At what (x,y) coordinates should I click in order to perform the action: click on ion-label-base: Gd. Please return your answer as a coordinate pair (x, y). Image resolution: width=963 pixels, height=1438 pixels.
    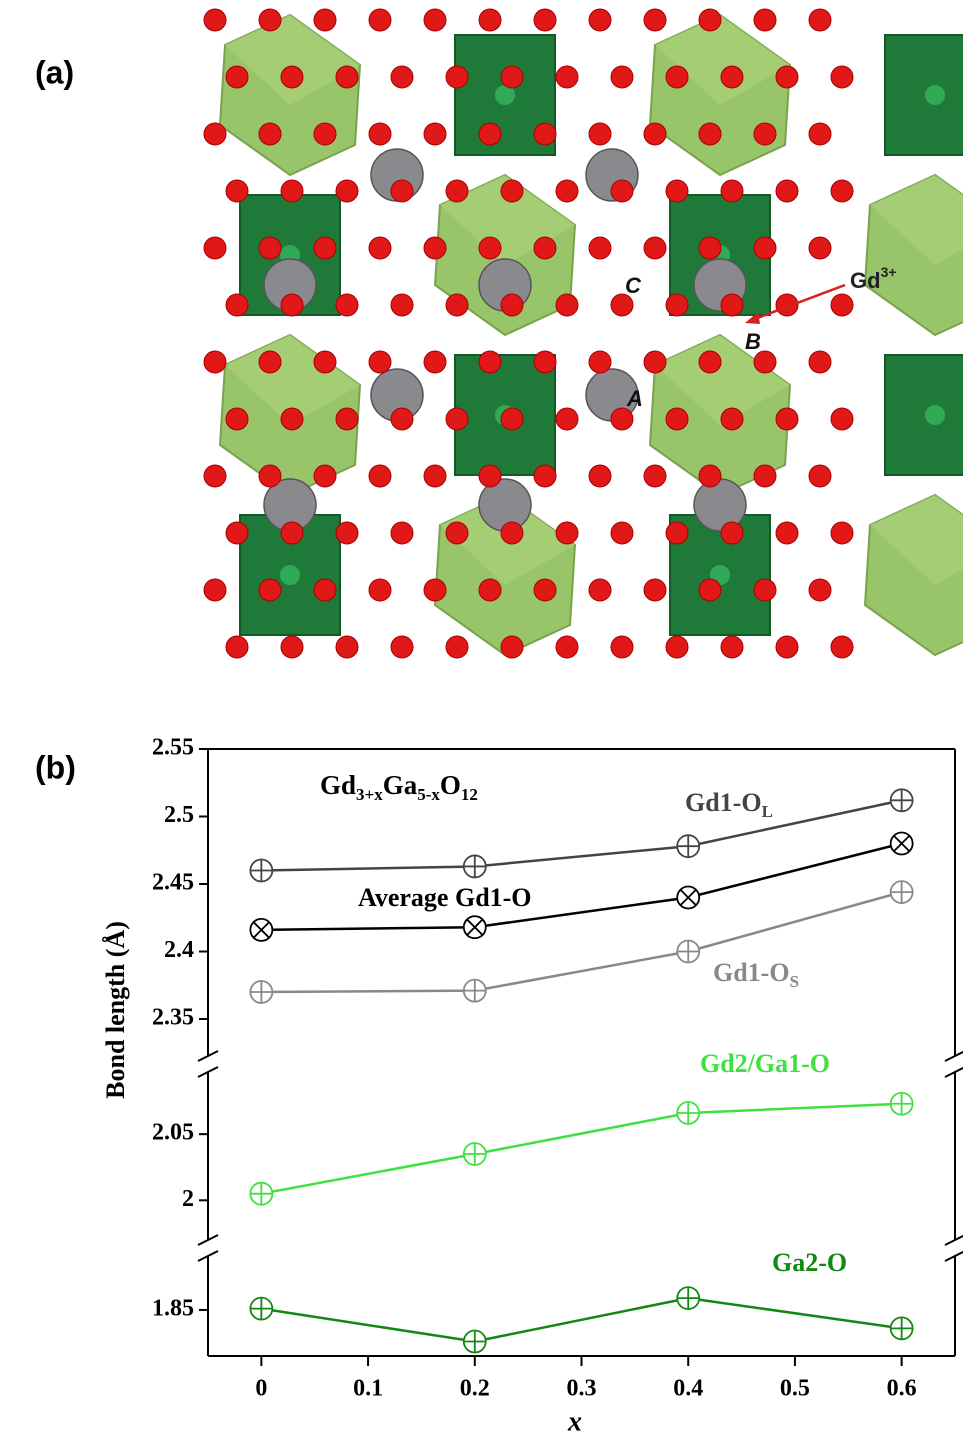
    Looking at the image, I should click on (865, 280).